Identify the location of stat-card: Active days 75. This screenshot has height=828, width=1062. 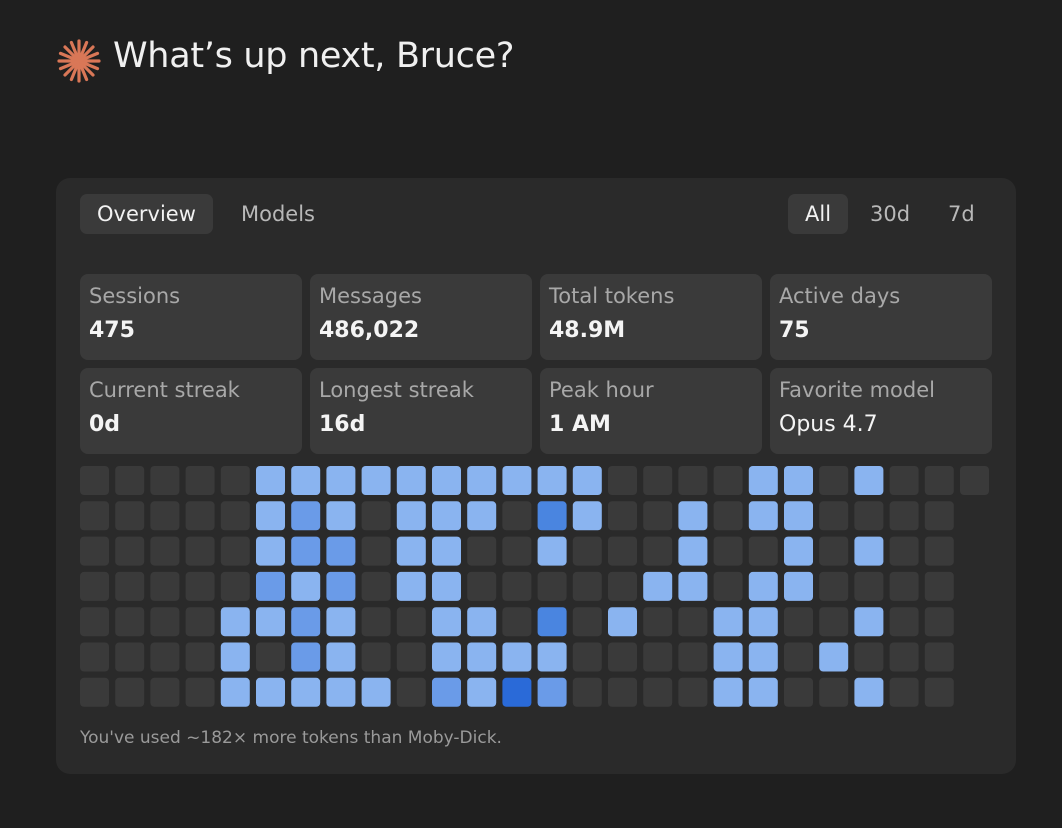
(881, 317).